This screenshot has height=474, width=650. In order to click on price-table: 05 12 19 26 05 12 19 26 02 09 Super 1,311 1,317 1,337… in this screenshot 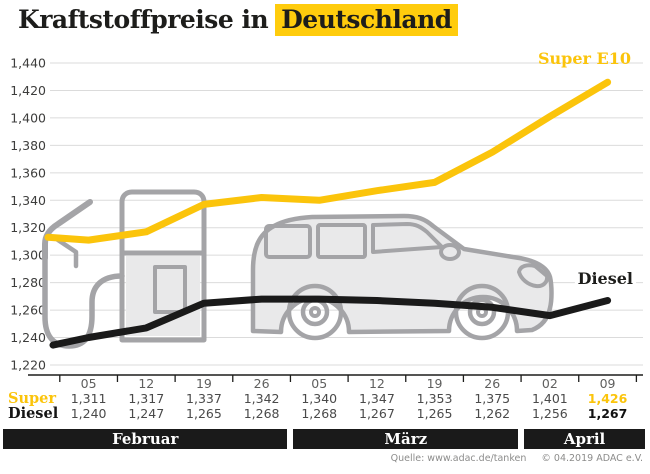, I will do `click(318, 399)`.